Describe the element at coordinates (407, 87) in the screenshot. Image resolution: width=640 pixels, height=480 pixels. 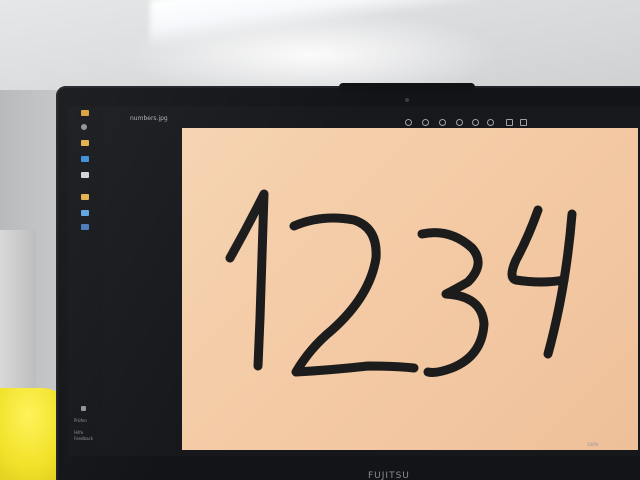
I see `webcam-housing` at that location.